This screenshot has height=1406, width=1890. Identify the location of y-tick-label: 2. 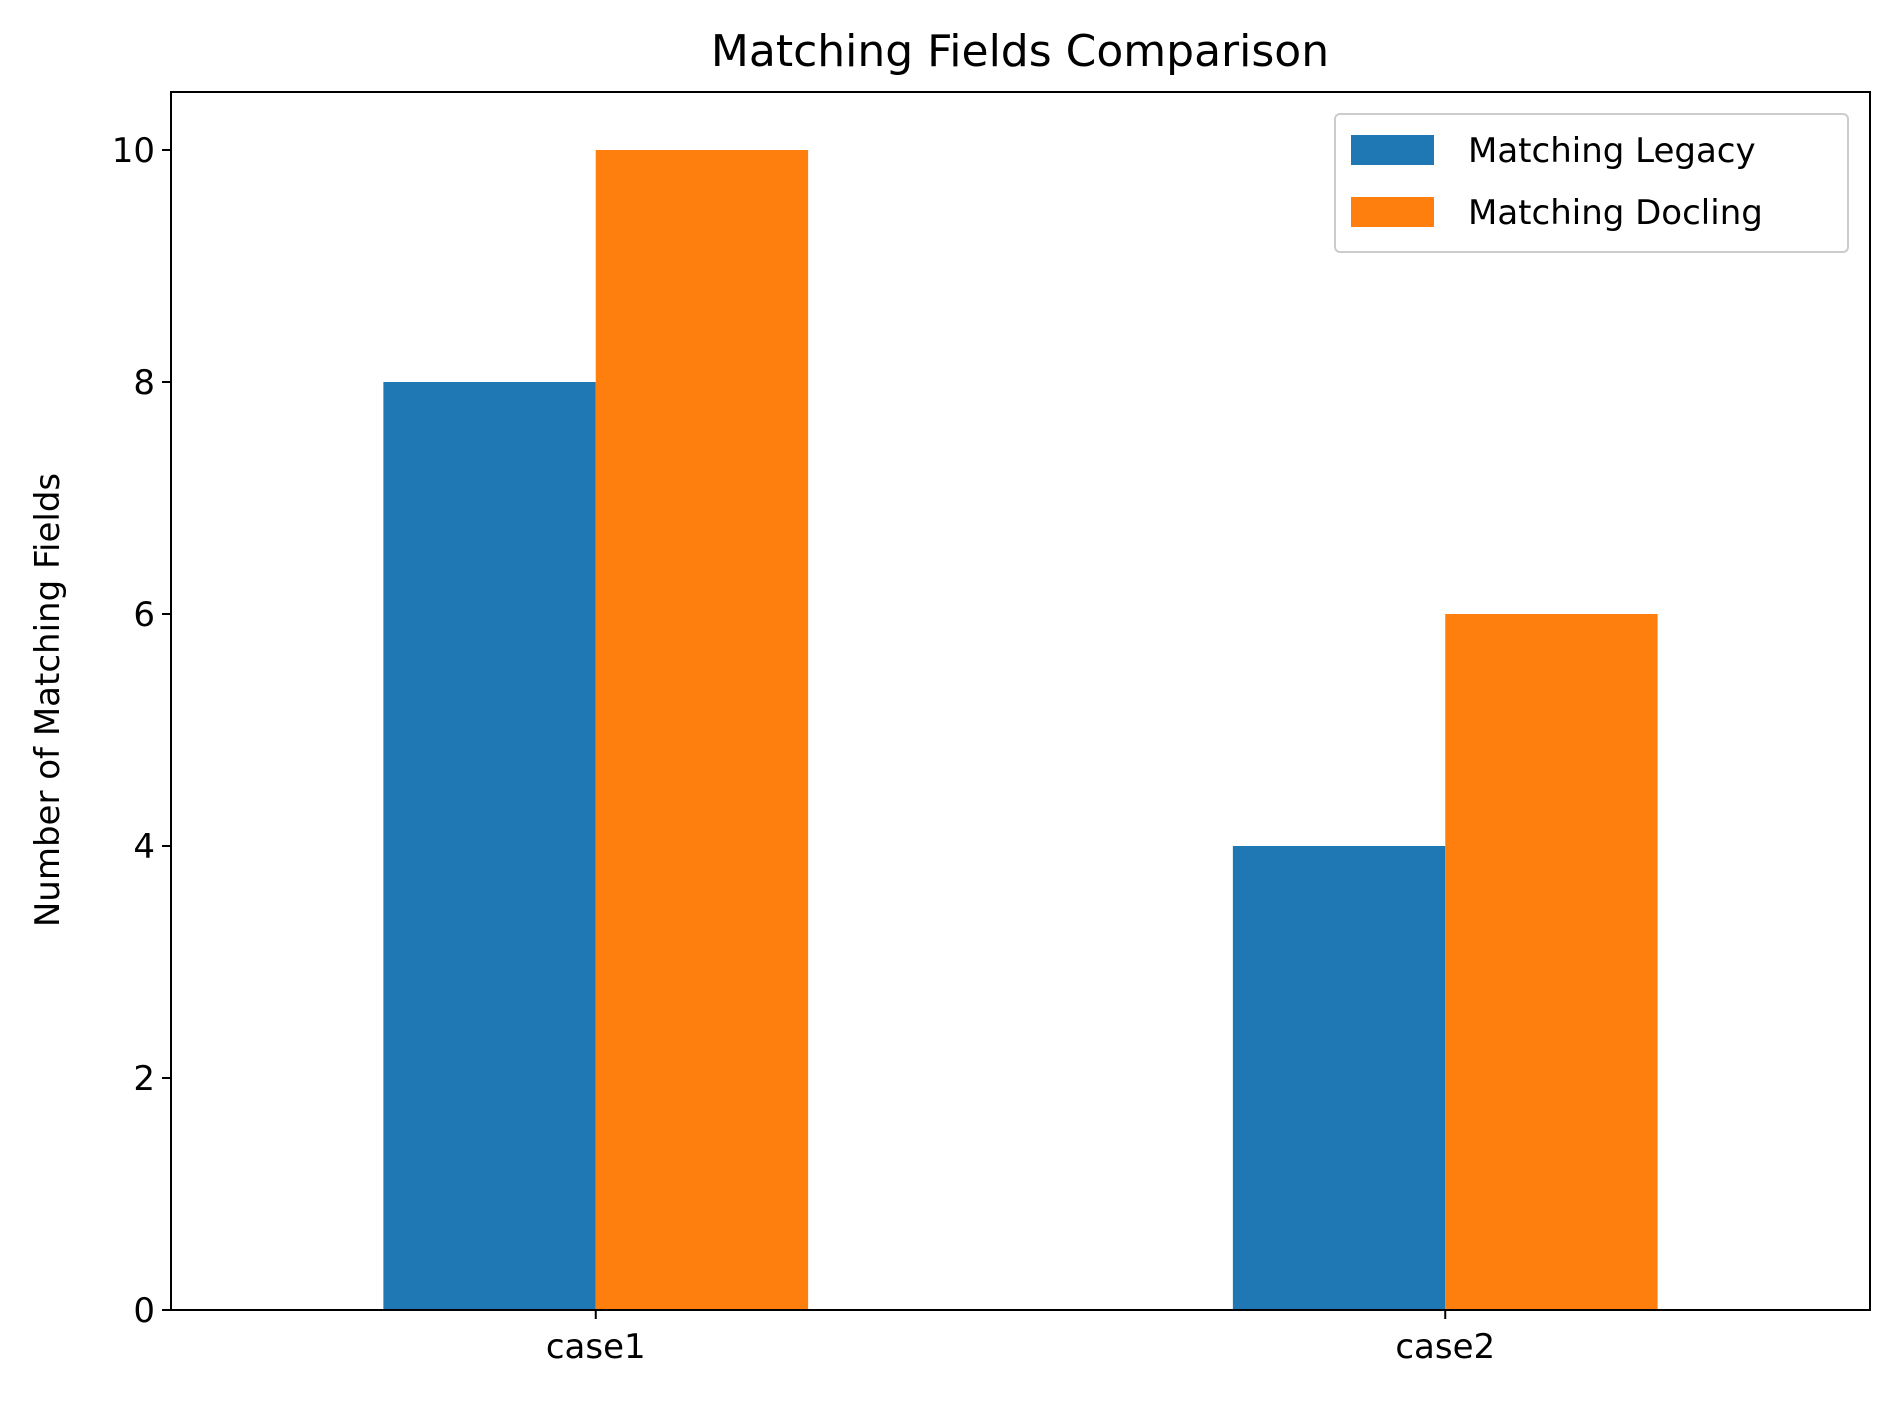
(144, 1079).